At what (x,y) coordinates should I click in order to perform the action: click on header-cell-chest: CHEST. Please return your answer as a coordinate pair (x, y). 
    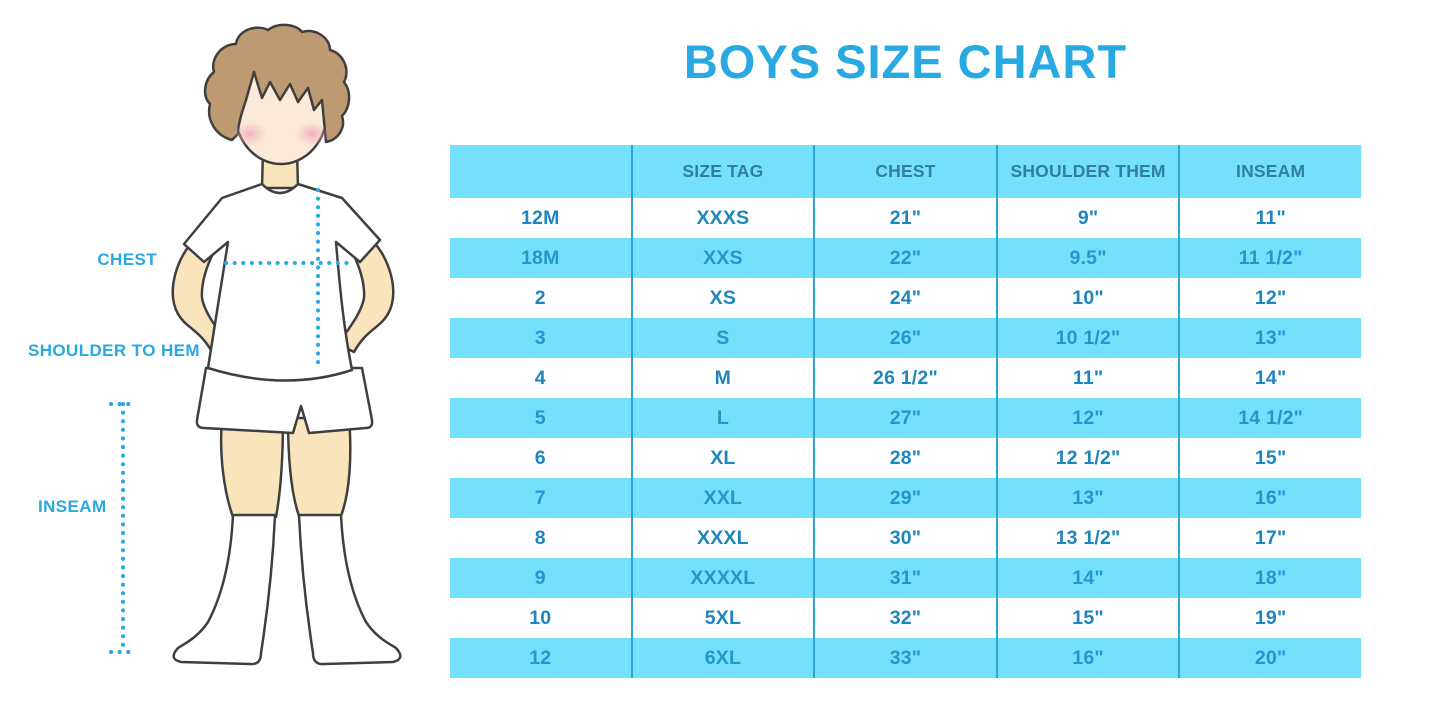
    Looking at the image, I should click on (904, 171).